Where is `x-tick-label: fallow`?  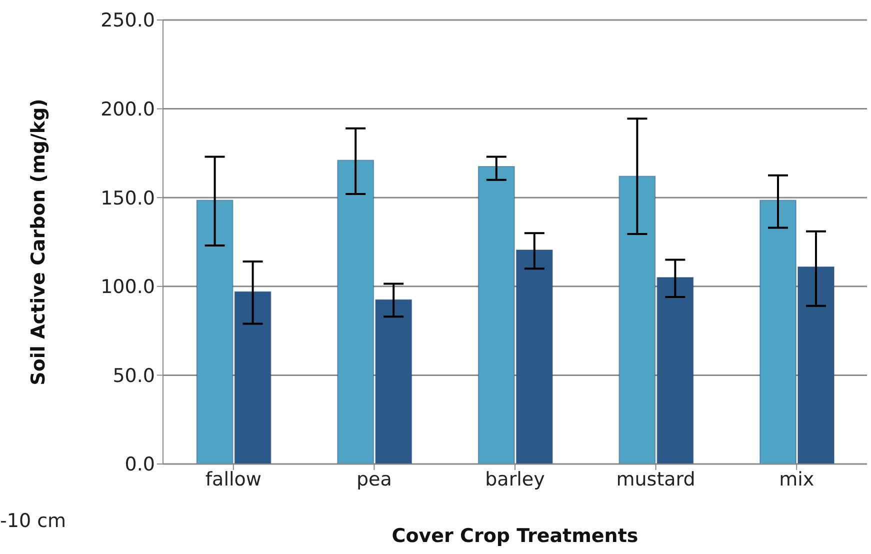
x-tick-label: fallow is located at coordinates (233, 479).